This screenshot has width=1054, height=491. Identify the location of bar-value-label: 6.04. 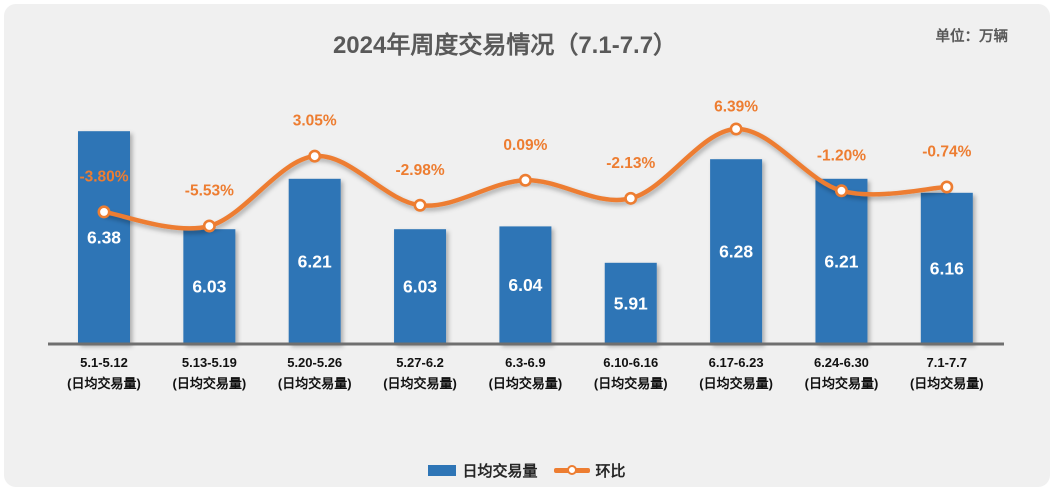
(525, 285).